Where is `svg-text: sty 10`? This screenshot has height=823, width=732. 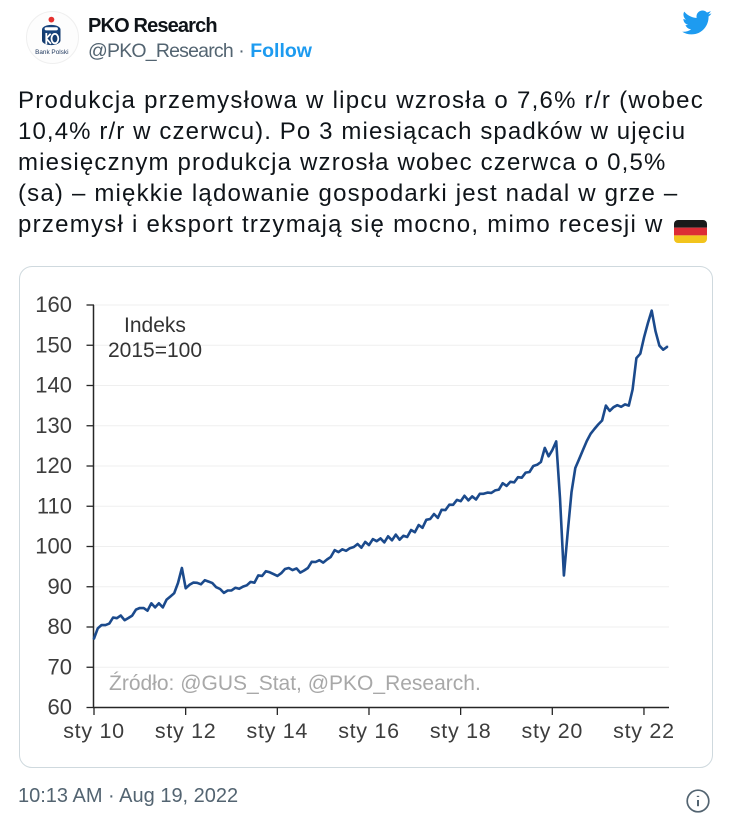
svg-text: sty 10 is located at coordinates (94, 731).